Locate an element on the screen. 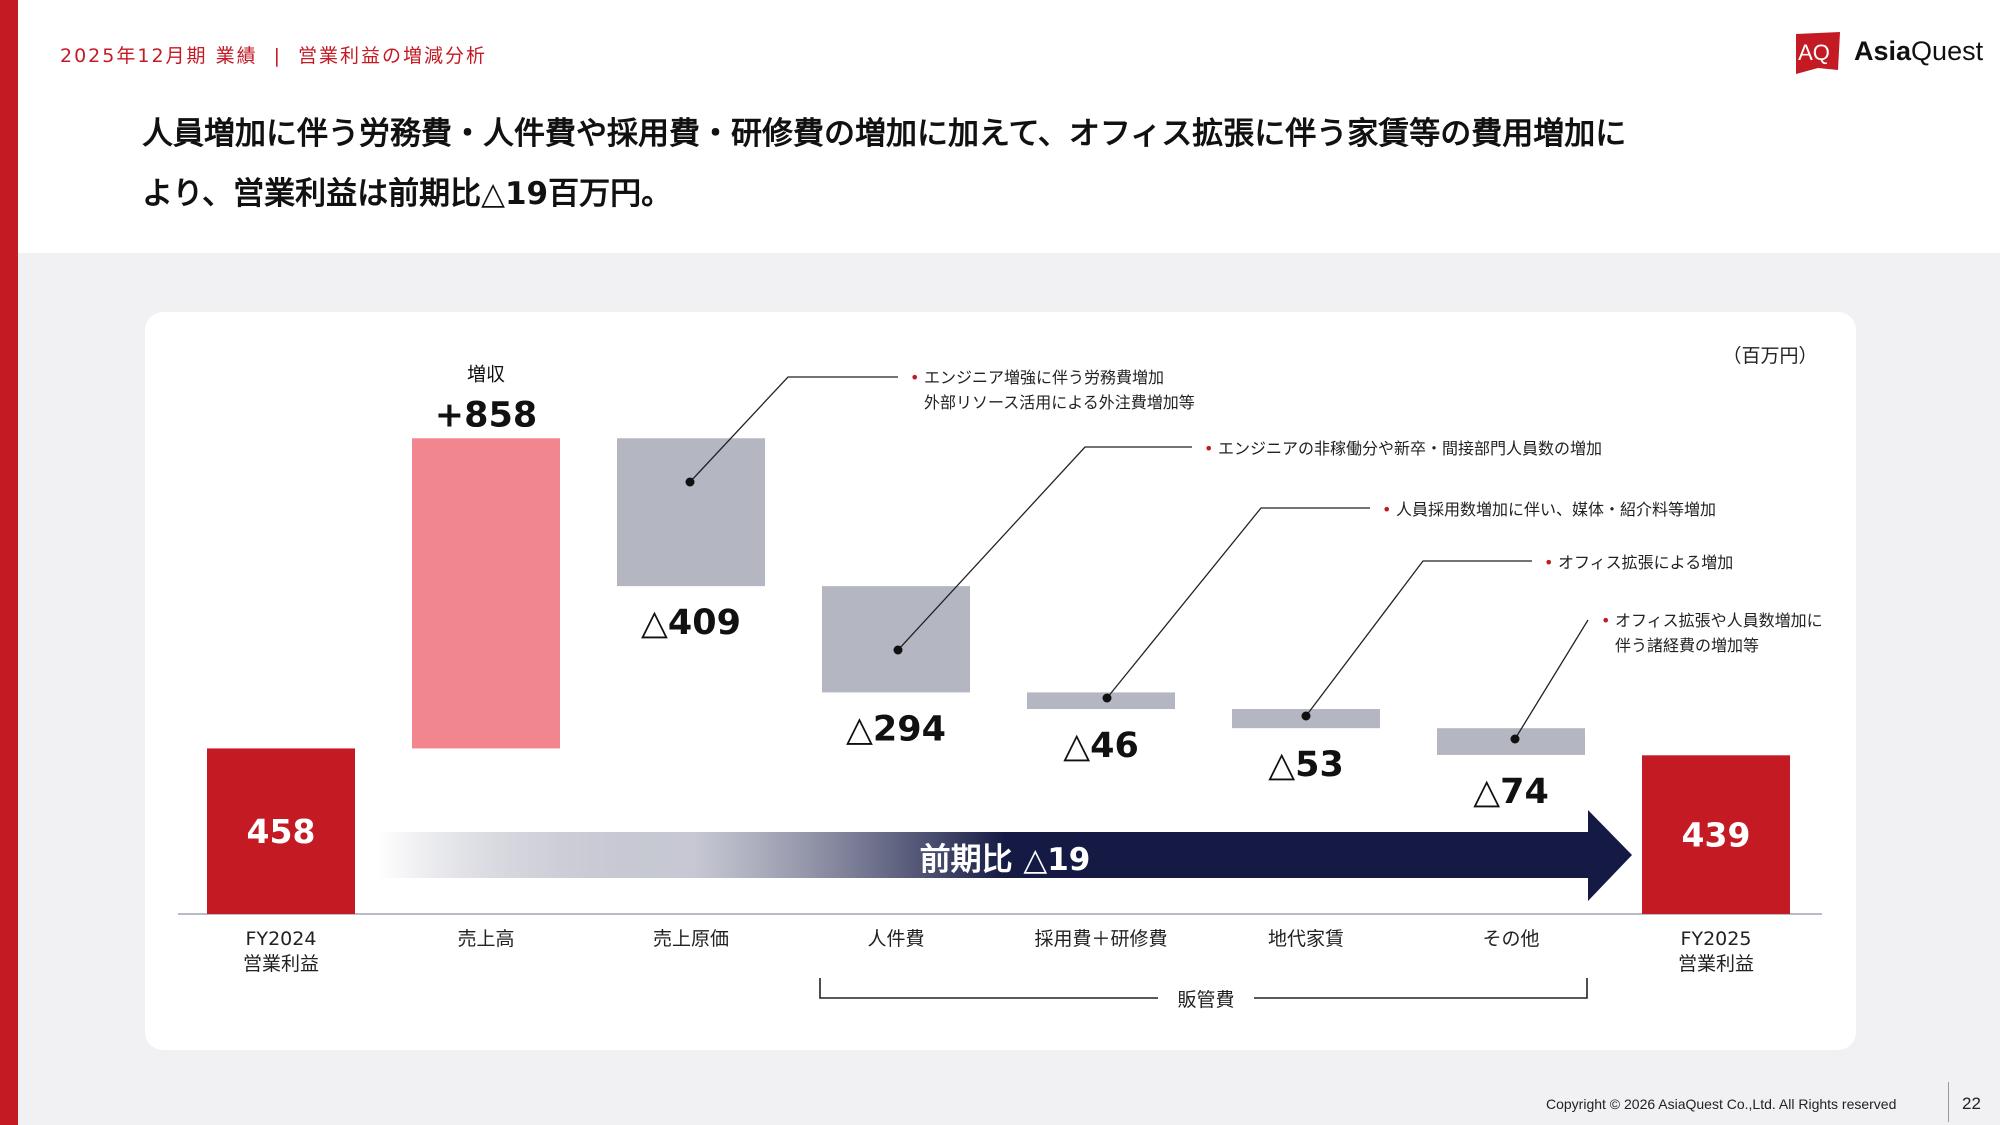  asiaquest-logo: AQ AsiaQuest is located at coordinates (1888, 54).